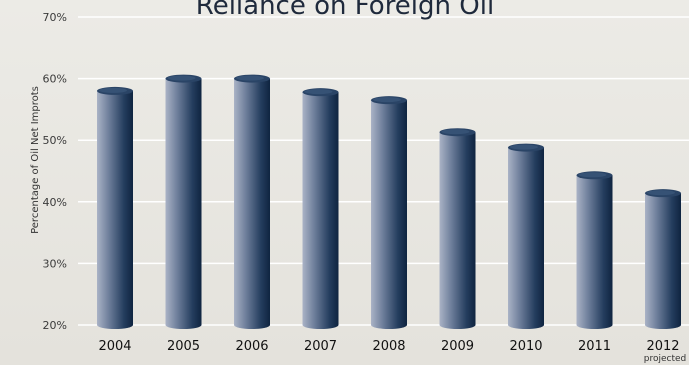 The image size is (689, 365). I want to click on bar-2009, so click(457, 228).